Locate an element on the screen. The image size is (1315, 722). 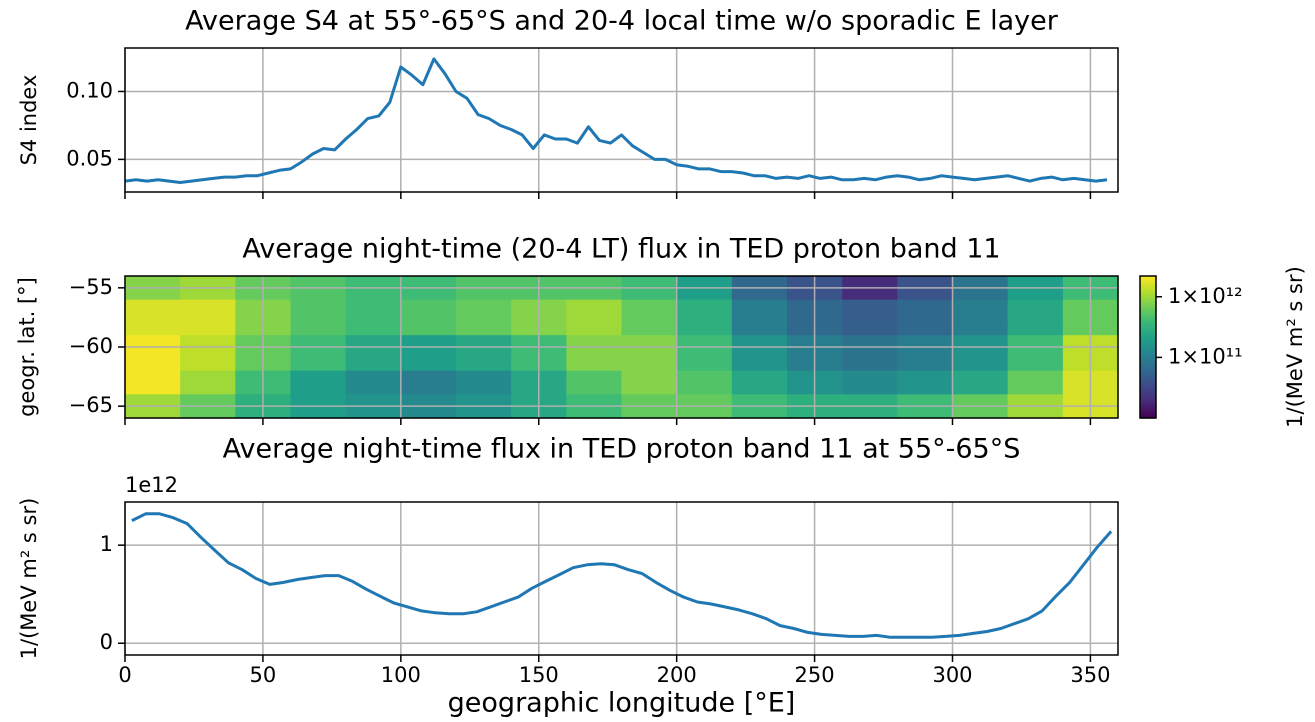
x-tick-label: 0 is located at coordinates (124, 675).